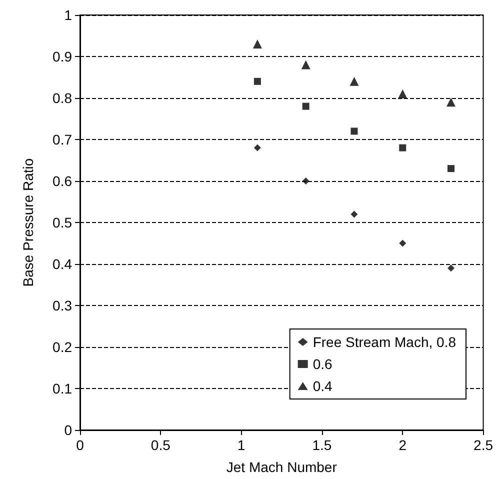  Describe the element at coordinates (80, 445) in the screenshot. I see `x-tick-label: 0` at that location.